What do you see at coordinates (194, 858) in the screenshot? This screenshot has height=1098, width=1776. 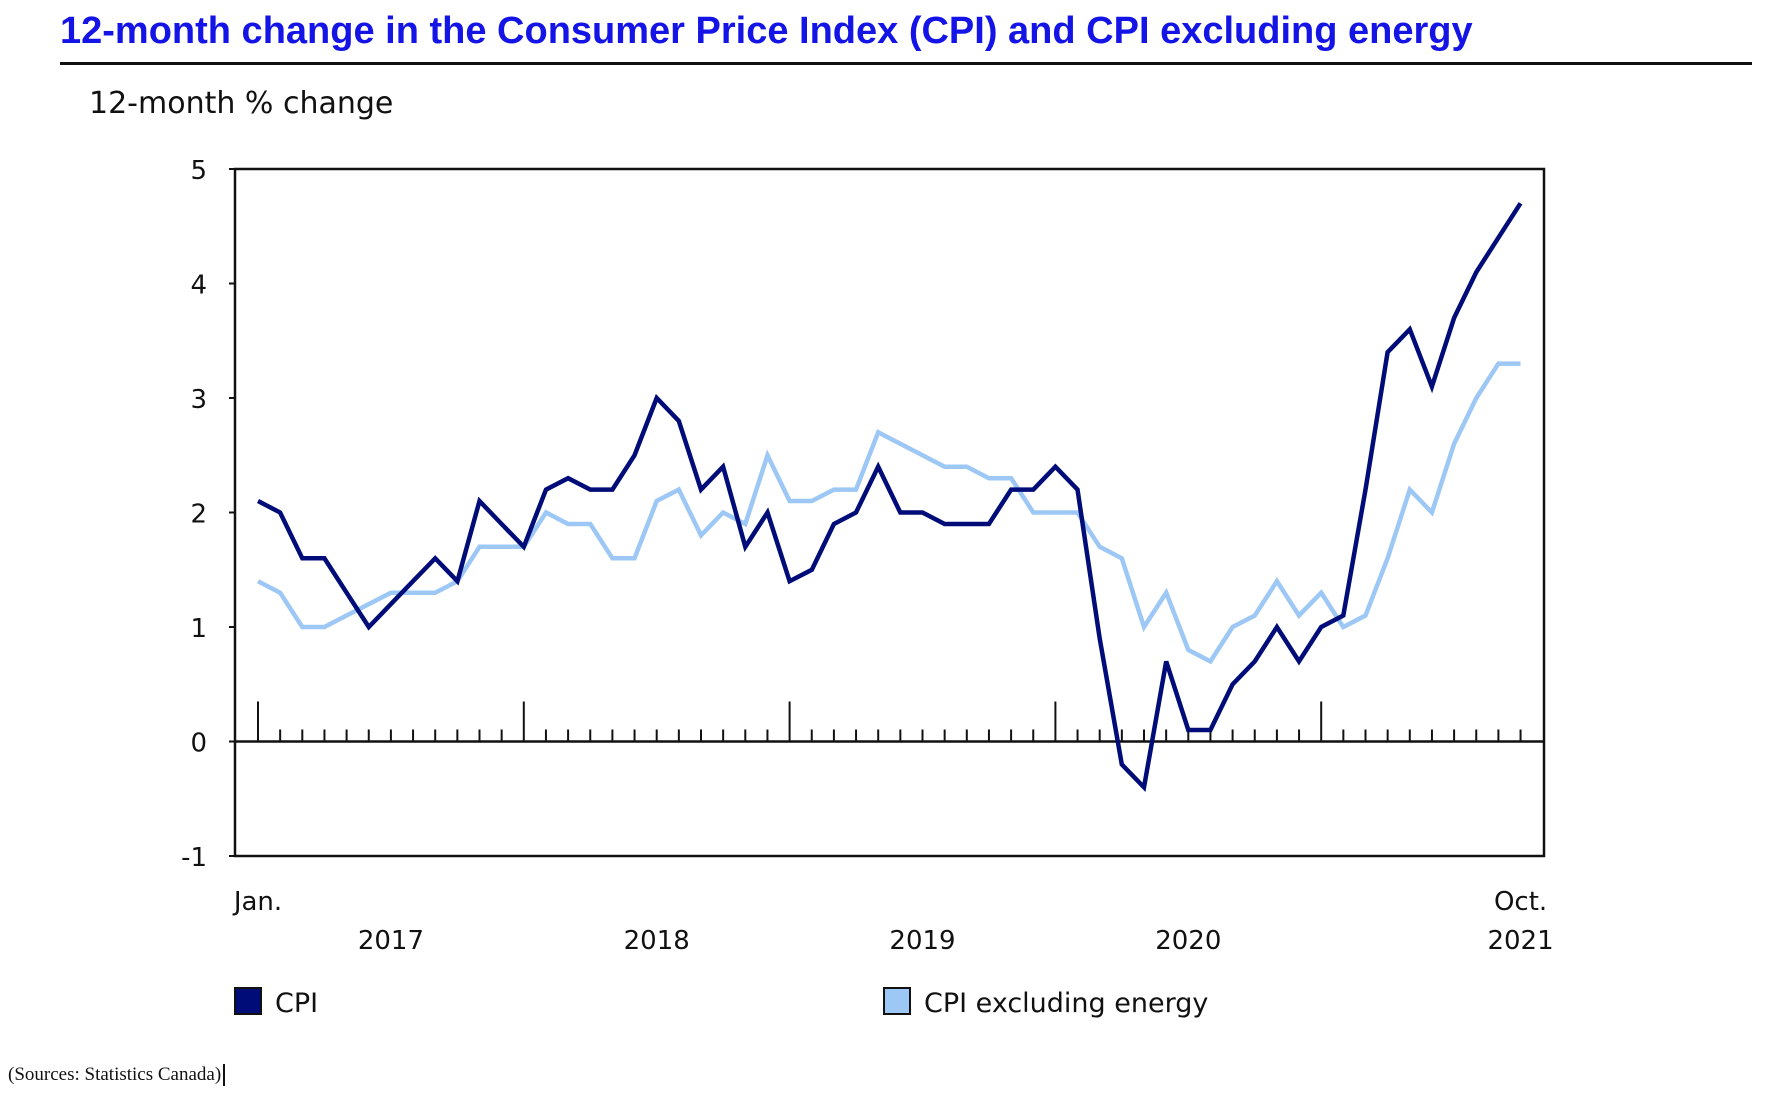 I see `y-tick-label: -1` at bounding box center [194, 858].